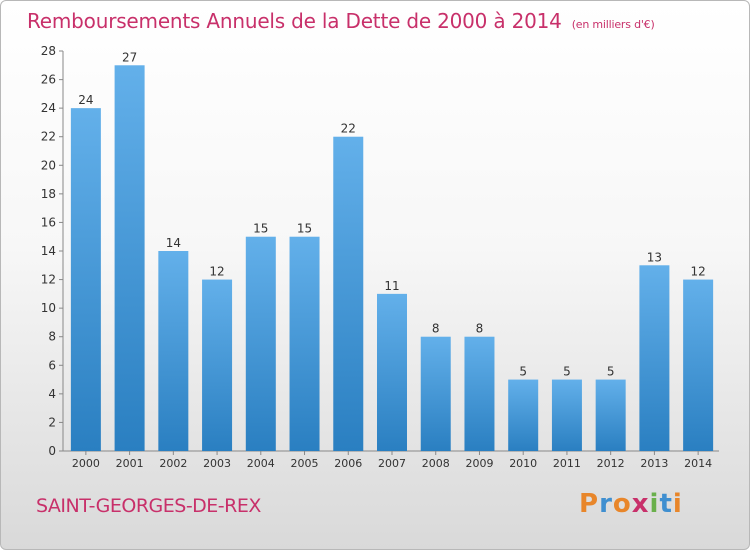 This screenshot has width=750, height=550. I want to click on y-tick-label: 10, so click(48, 308).